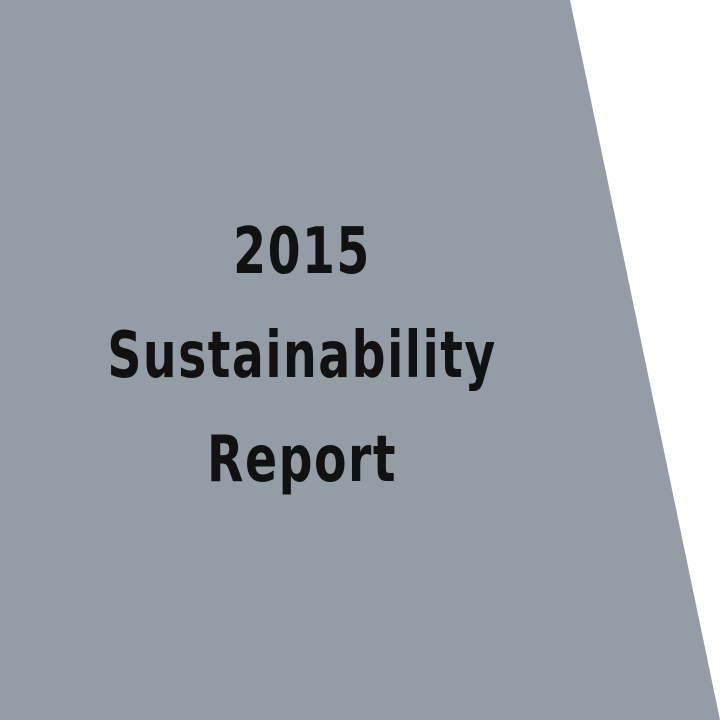 The height and width of the screenshot is (720, 720). What do you see at coordinates (302, 460) in the screenshot?
I see `title-type: Report` at bounding box center [302, 460].